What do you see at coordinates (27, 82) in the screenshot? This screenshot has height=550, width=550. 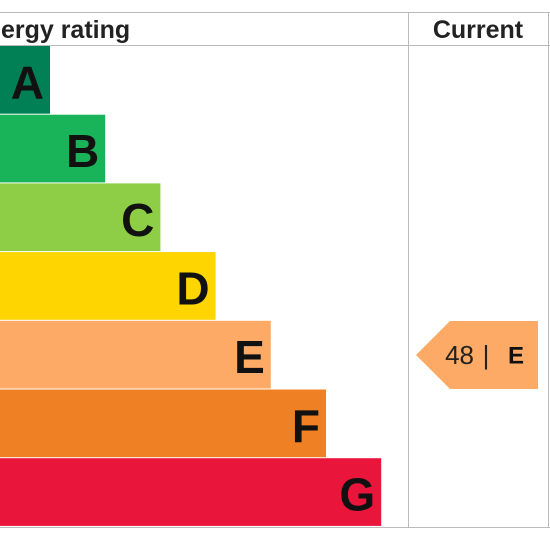 I see `band-letter: A` at bounding box center [27, 82].